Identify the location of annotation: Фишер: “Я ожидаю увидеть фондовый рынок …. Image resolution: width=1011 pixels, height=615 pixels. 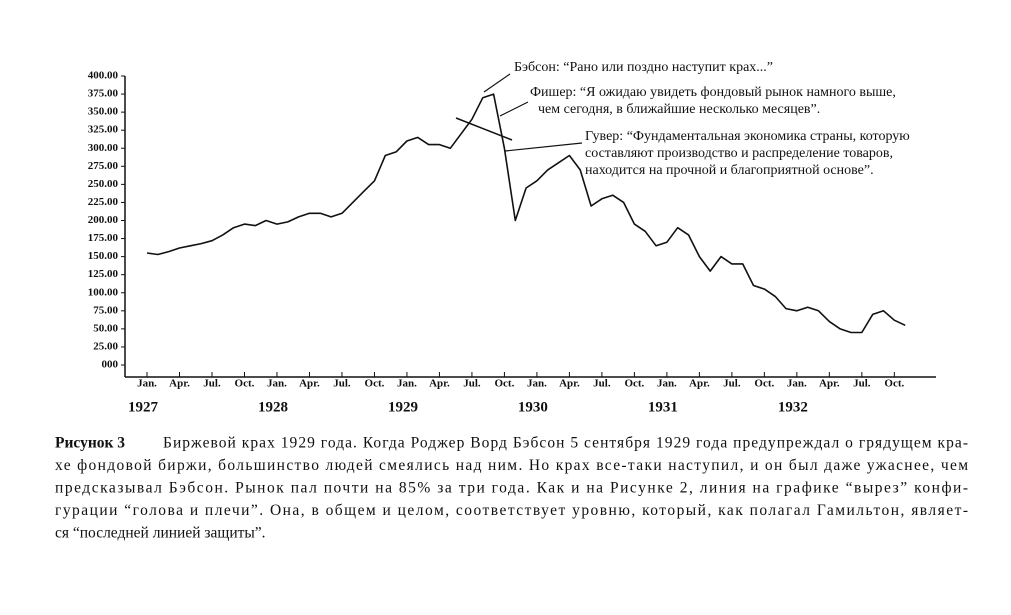
(713, 92).